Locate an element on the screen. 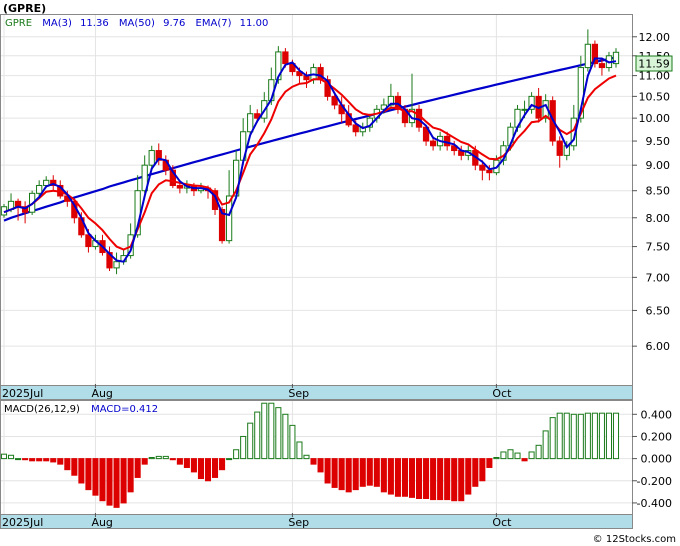 This screenshot has height=546, width=680. x-tick-label: 2025Jul is located at coordinates (22, 393).